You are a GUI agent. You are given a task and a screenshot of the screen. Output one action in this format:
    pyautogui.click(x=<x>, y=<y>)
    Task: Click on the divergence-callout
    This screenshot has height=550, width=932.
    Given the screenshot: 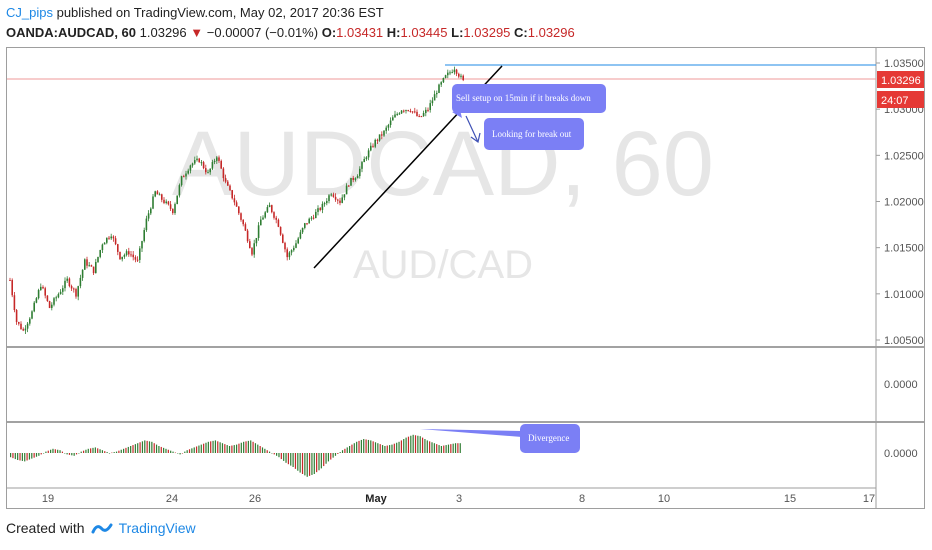 What is the action you would take?
    pyautogui.click(x=550, y=438)
    